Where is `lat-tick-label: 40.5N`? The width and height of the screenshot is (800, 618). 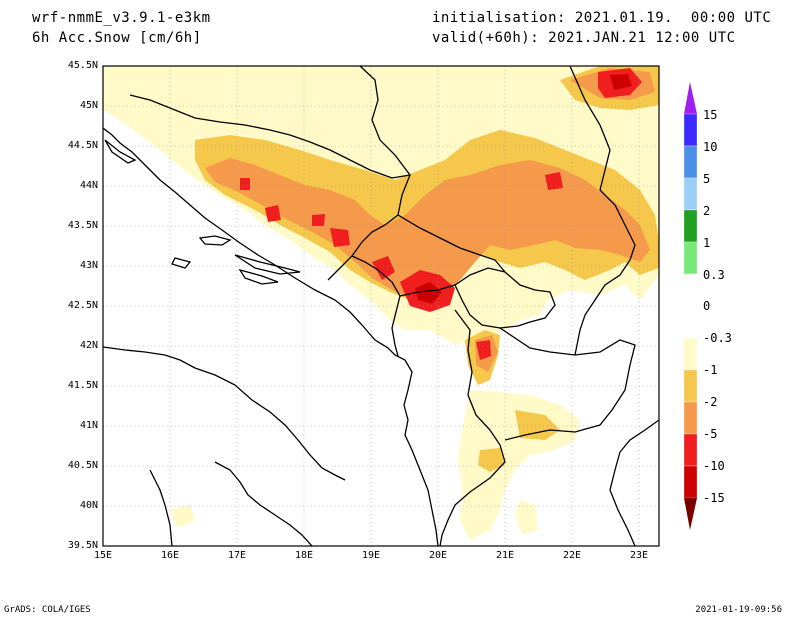 lat-tick-label: 40.5N is located at coordinates (82, 465).